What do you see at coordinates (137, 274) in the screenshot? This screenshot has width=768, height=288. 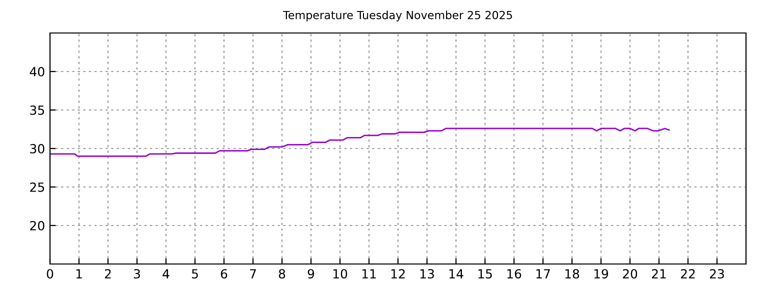 I see `x-tick-label: 3` at bounding box center [137, 274].